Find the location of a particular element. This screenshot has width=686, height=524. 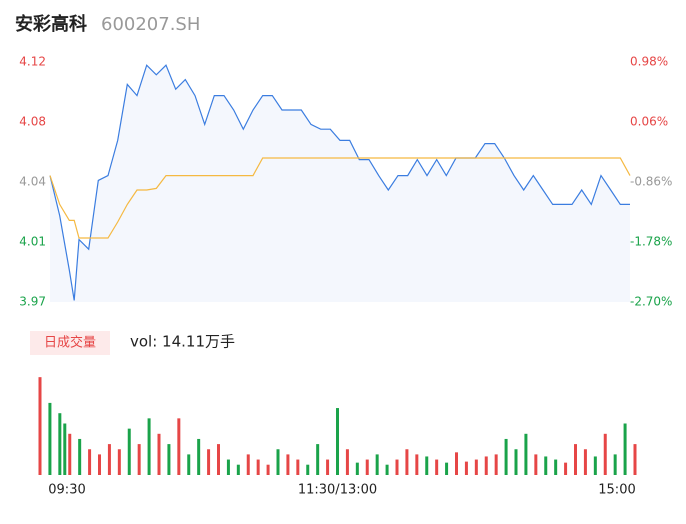

y-tick-label: 3.97 is located at coordinates (32, 302).